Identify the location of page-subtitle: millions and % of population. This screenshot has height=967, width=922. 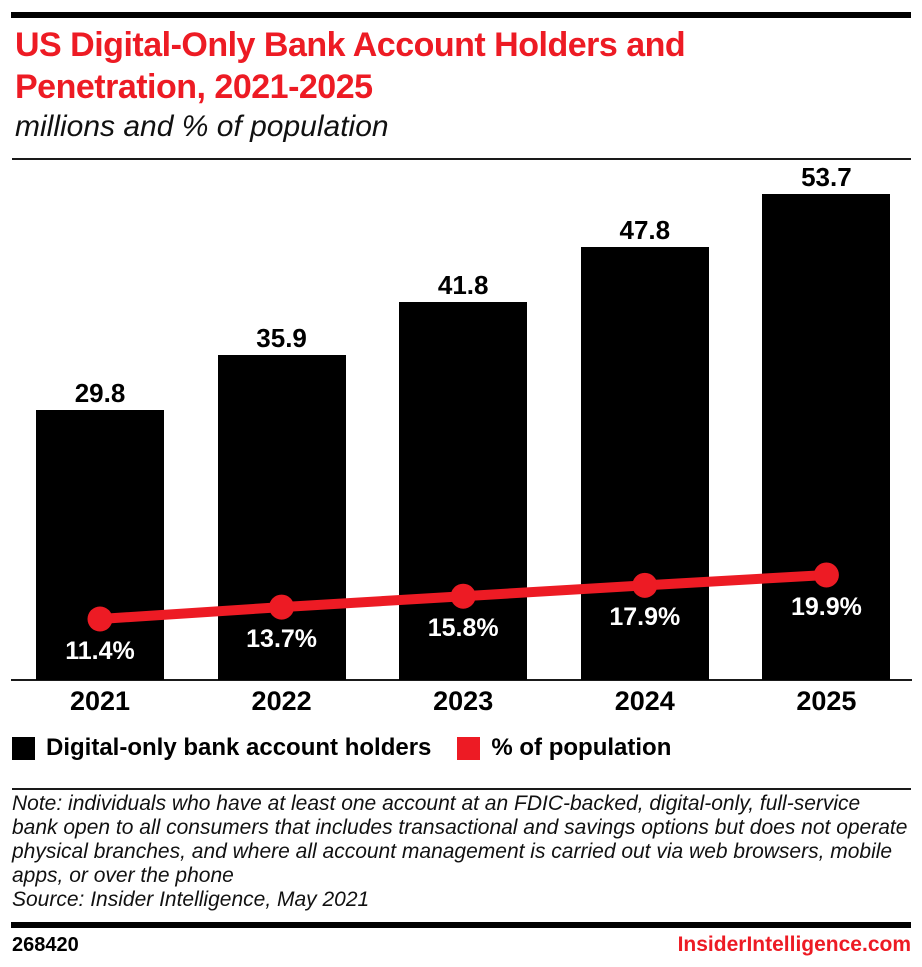
(202, 126).